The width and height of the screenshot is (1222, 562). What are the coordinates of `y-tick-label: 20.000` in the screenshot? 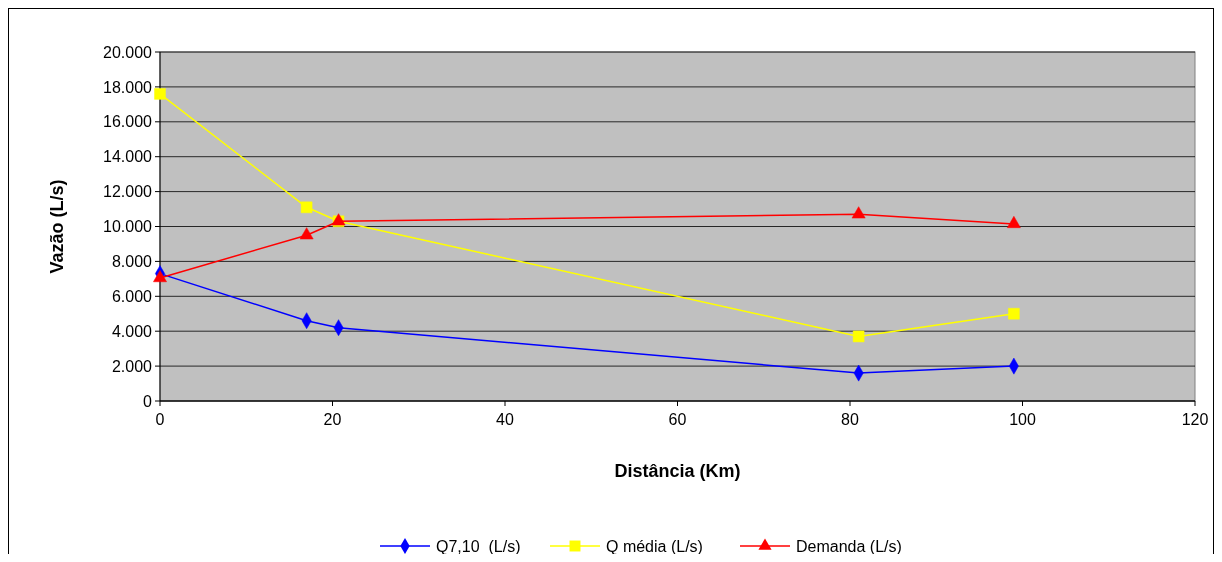 It's located at (128, 52).